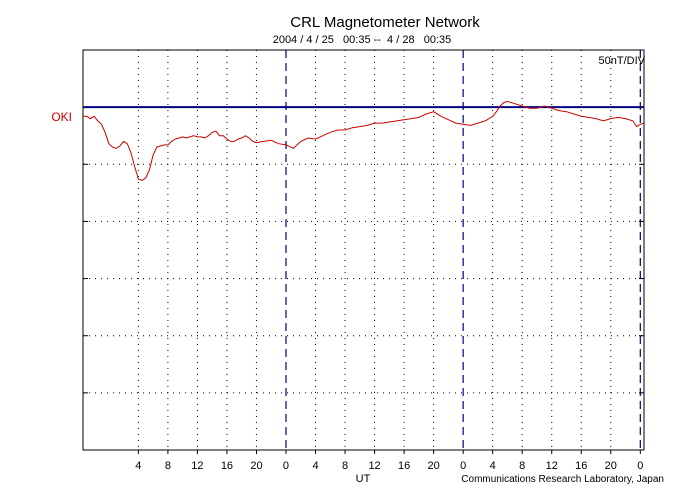 This screenshot has width=700, height=500. Describe the element at coordinates (389, 461) in the screenshot. I see `x-tick-labels: 4 8 12 16 20 0 4 8 12 16 20 0 4 8 12 16 20 0` at that location.